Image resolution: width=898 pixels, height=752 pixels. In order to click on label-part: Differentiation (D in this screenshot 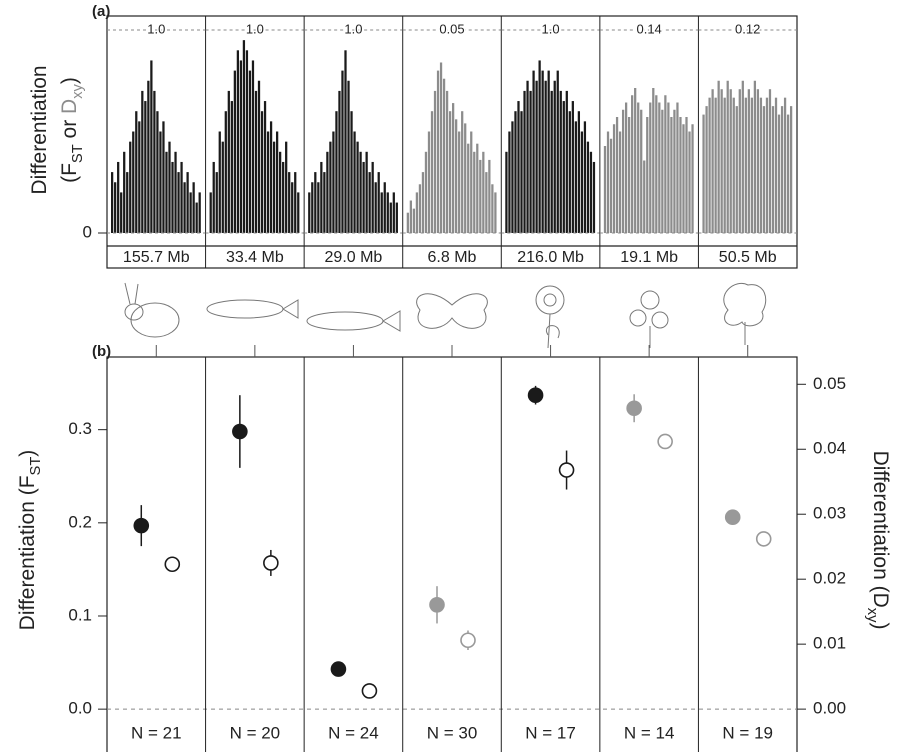, I will do `click(880, 529)`.